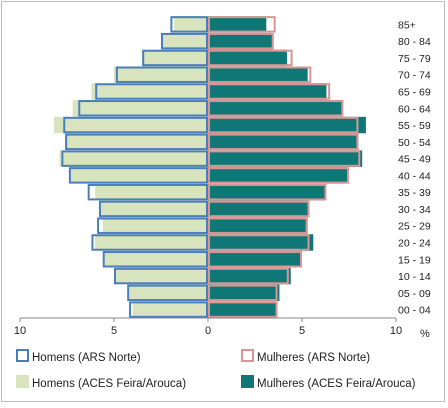 The height and width of the screenshot is (408, 448). What do you see at coordinates (414, 294) in the screenshot?
I see `category-label-1: 05 - 09` at bounding box center [414, 294].